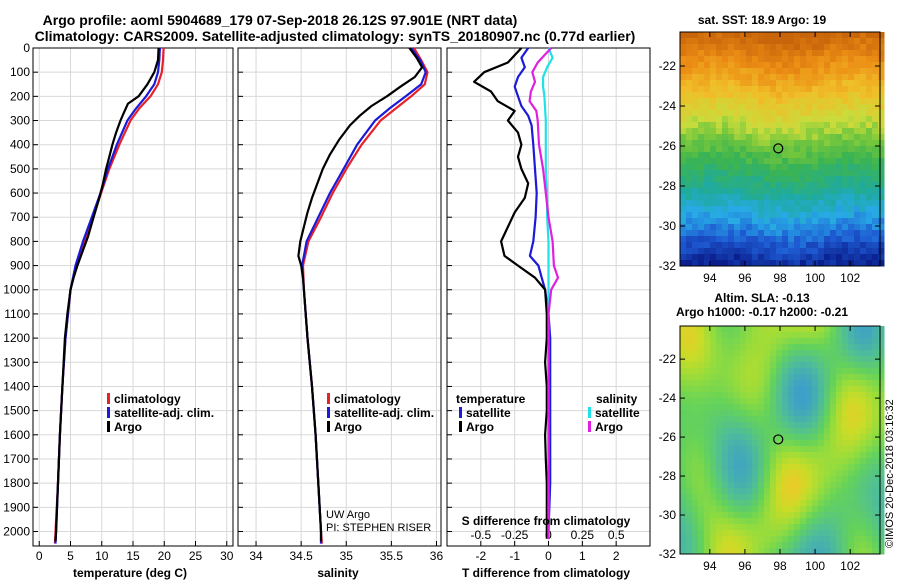 The image size is (900, 580). Describe the element at coordinates (515, 535) in the screenshot. I see `s-x-tick-label: -0.25` at that location.